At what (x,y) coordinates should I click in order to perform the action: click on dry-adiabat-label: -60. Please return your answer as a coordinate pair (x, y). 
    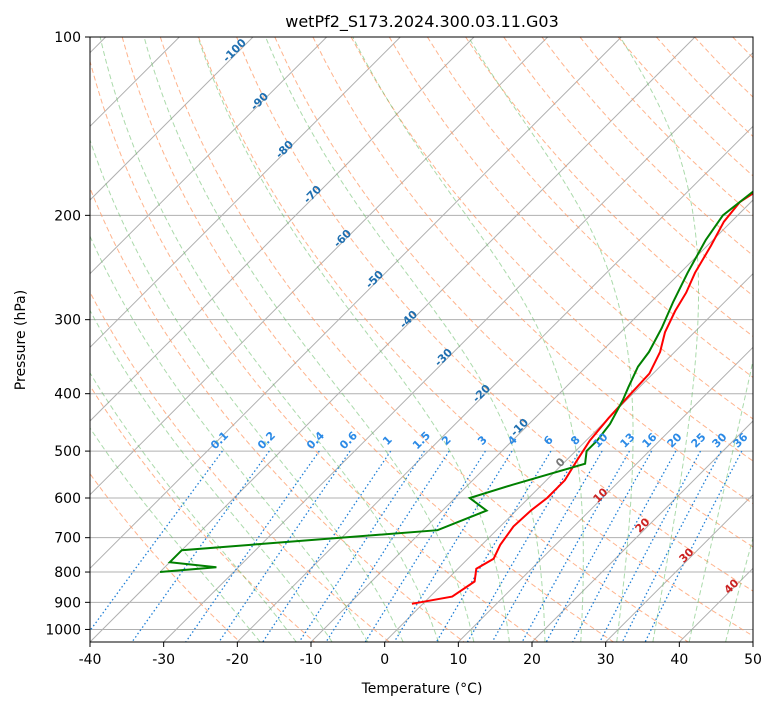
    Looking at the image, I should click on (342, 238).